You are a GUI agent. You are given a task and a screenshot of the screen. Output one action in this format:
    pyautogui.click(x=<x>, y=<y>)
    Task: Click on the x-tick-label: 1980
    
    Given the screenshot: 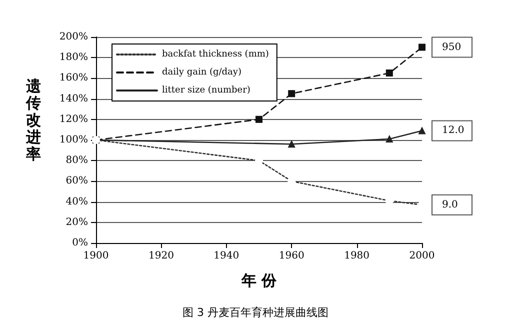 What is the action you would take?
    pyautogui.click(x=357, y=256)
    